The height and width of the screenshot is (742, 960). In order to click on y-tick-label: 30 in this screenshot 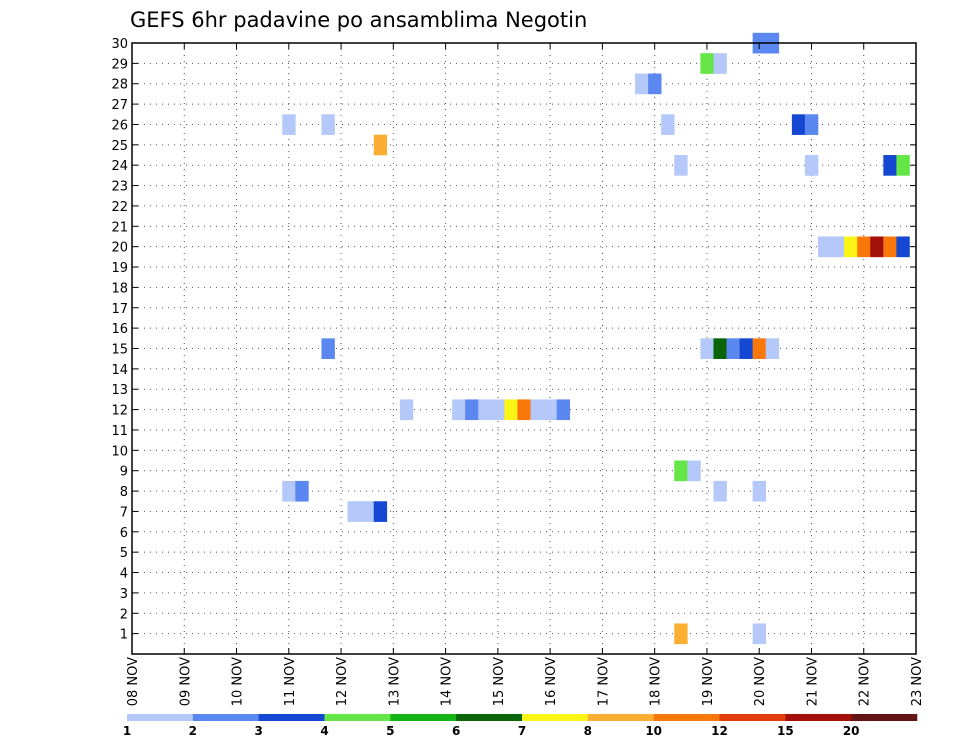, I will do `click(119, 44)`.